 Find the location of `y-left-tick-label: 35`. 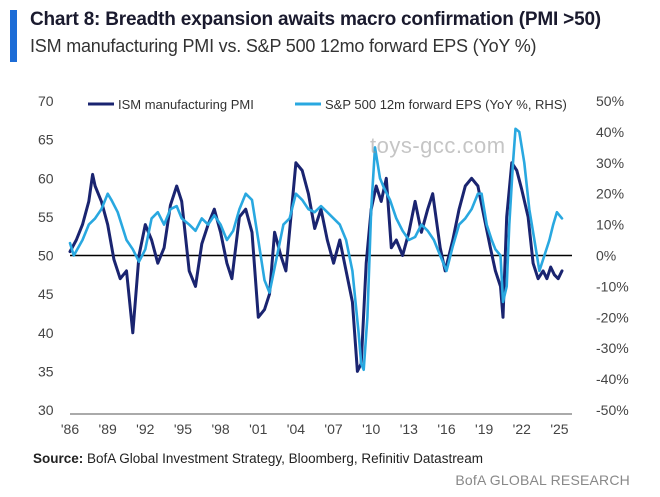

y-left-tick-label: 35 is located at coordinates (46, 371).